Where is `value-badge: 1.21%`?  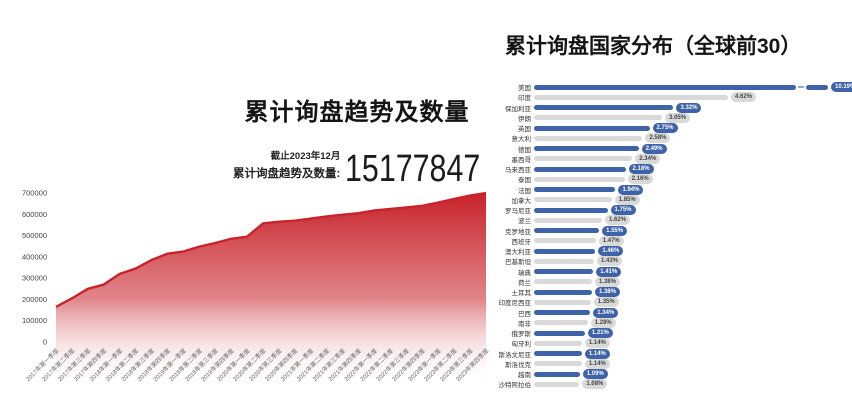 value-badge: 1.21% is located at coordinates (600, 333).